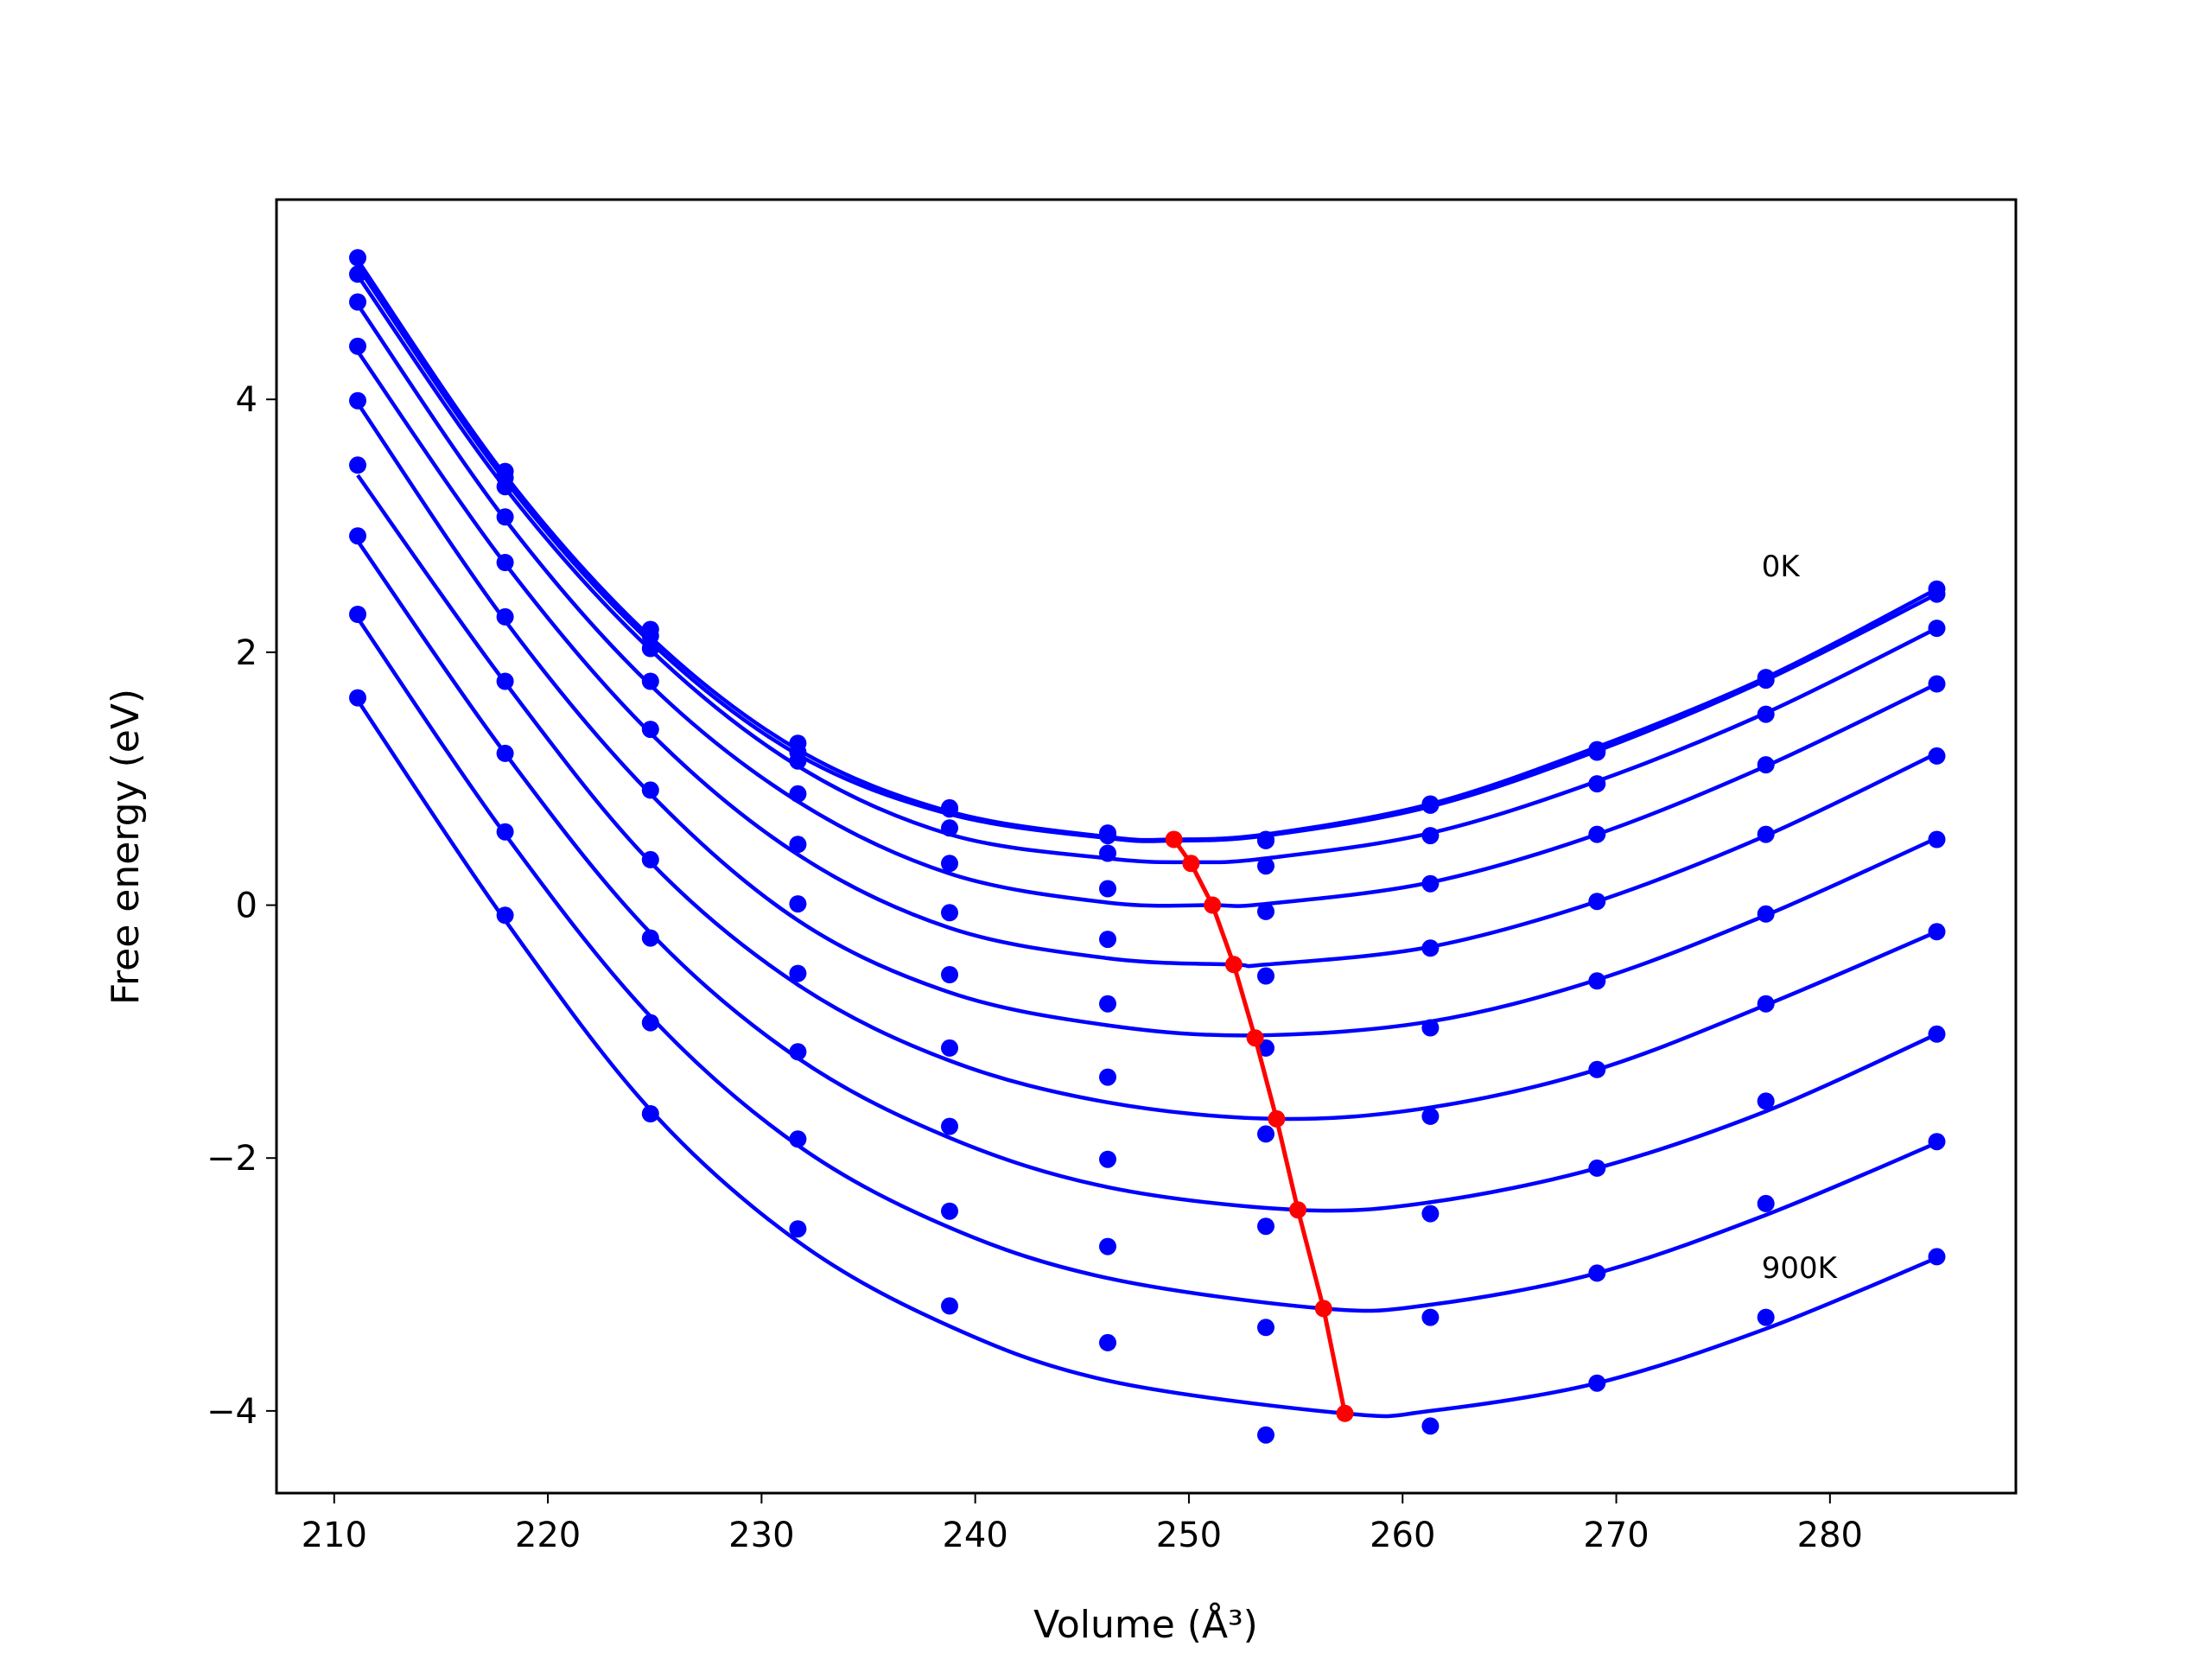 This screenshot has width=2212, height=1659. Describe the element at coordinates (232, 1412) in the screenshot. I see `y-tick-label--4: −4` at that location.